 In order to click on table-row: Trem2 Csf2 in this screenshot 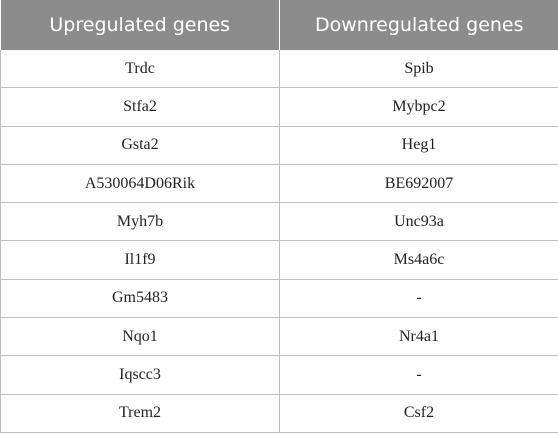, I will do `click(279, 413)`.